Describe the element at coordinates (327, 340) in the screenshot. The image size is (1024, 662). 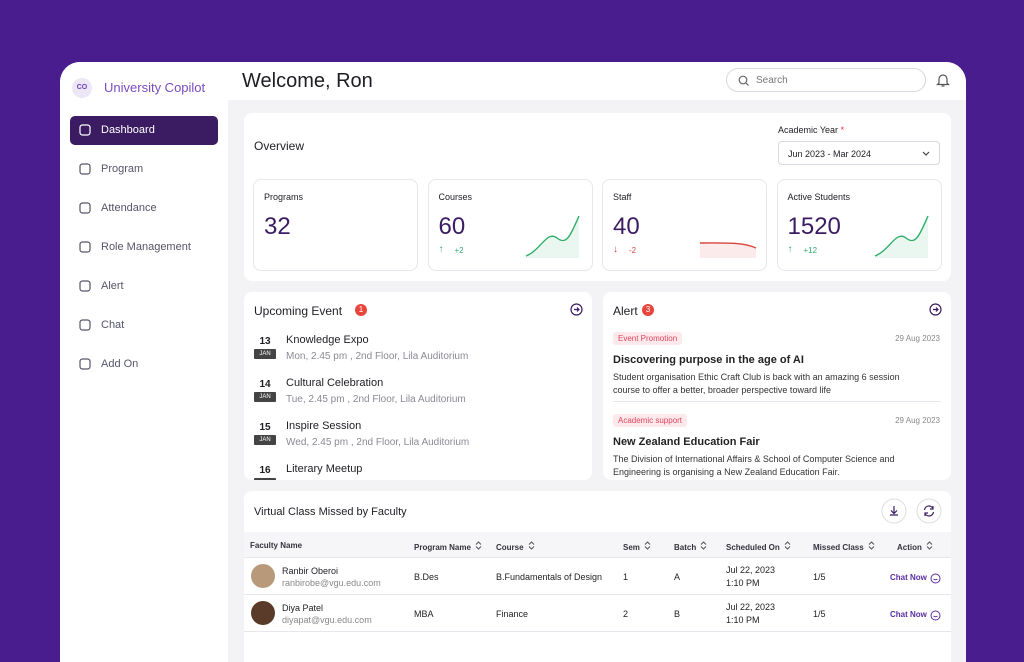
I see `event-title: Knowledge Expo` at that location.